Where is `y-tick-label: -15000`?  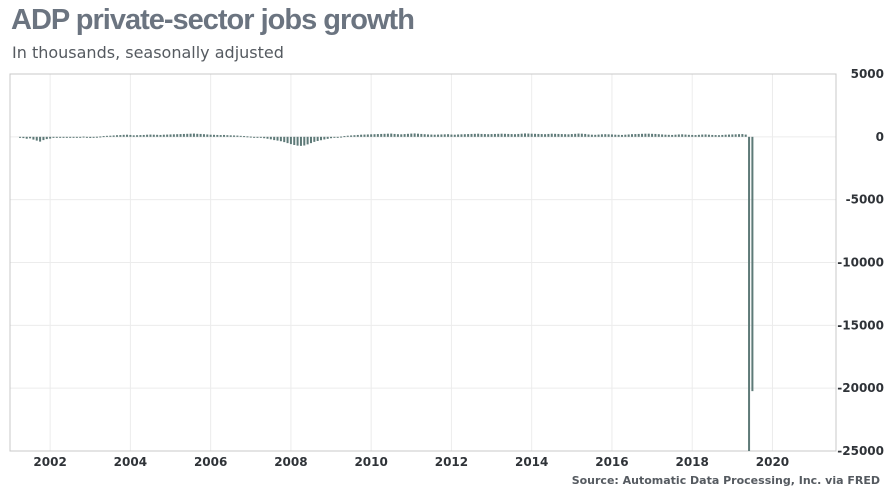 y-tick-label: -15000 is located at coordinates (860, 325).